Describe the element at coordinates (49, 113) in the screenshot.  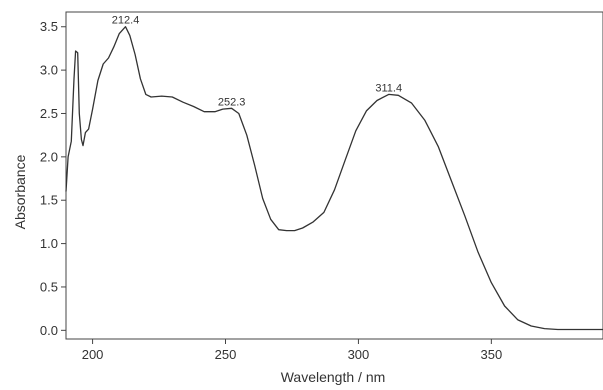
I see `y-tick-label-2.5: 2.5` at that location.